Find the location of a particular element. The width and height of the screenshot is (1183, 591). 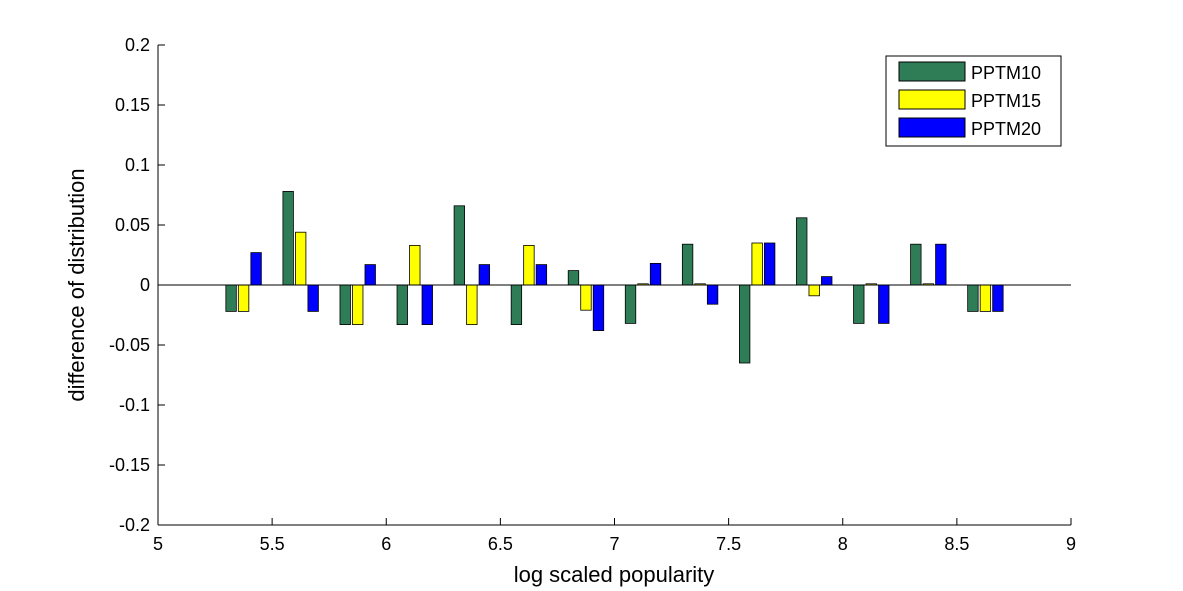

y-tick-label: 0.05 is located at coordinates (132, 225).